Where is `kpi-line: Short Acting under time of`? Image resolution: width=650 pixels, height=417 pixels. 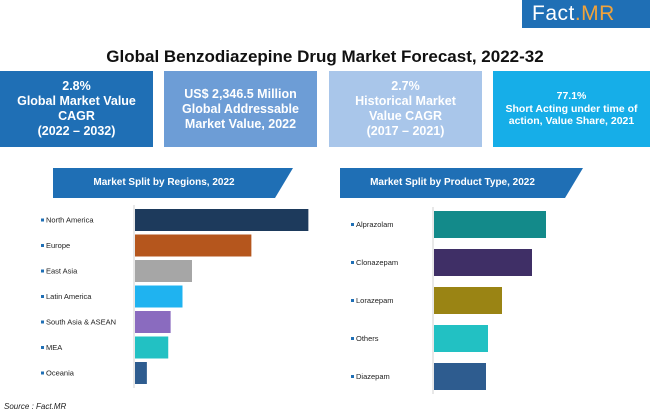
kpi-line: Short Acting under time of is located at coordinates (571, 108).